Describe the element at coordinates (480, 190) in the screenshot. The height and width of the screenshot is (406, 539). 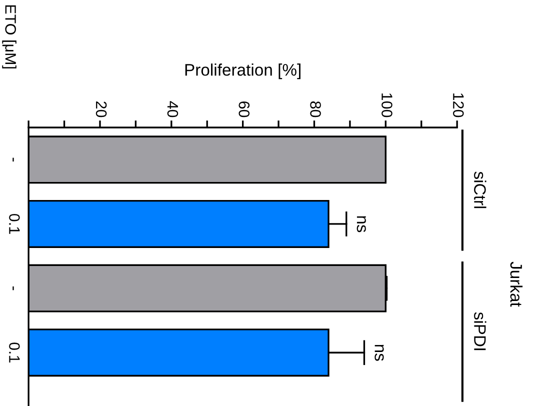
I see `text: siCtrl` at that location.